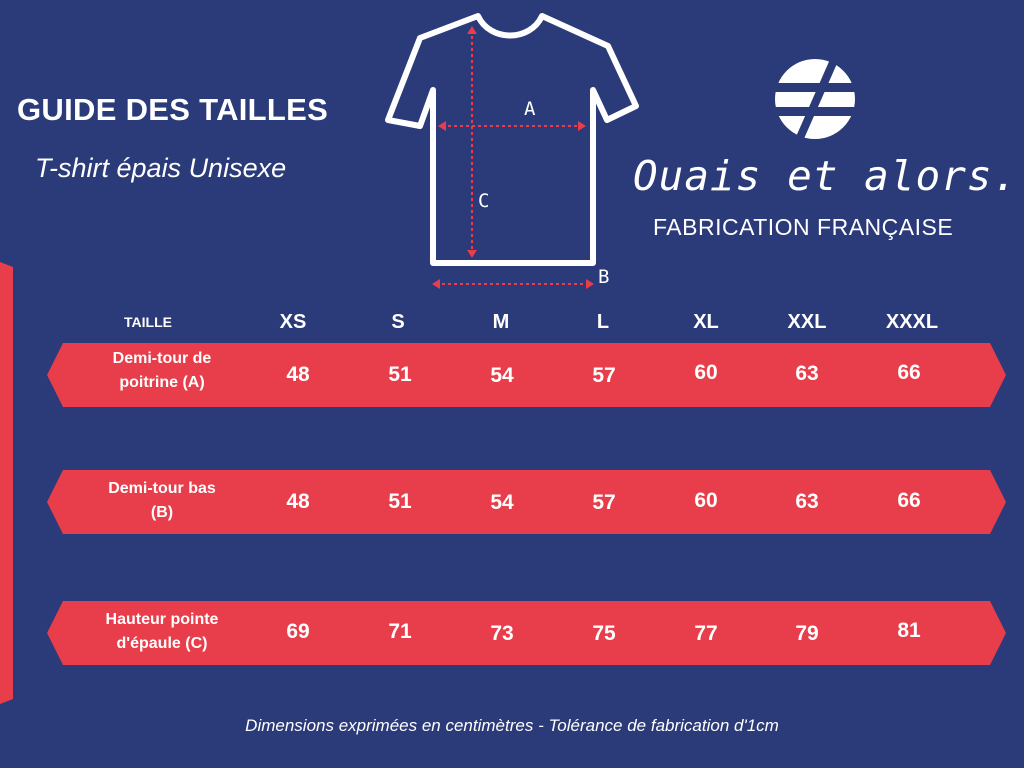  What do you see at coordinates (512, 139) in the screenshot?
I see `tshirt-outline` at bounding box center [512, 139].